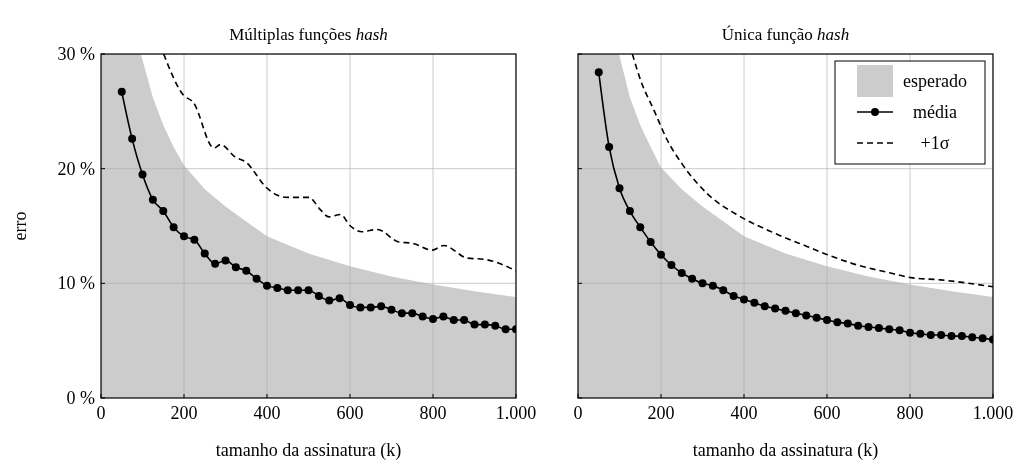 The height and width of the screenshot is (469, 1025). Describe the element at coordinates (935, 81) in the screenshot. I see `legend-label: esperado` at that location.